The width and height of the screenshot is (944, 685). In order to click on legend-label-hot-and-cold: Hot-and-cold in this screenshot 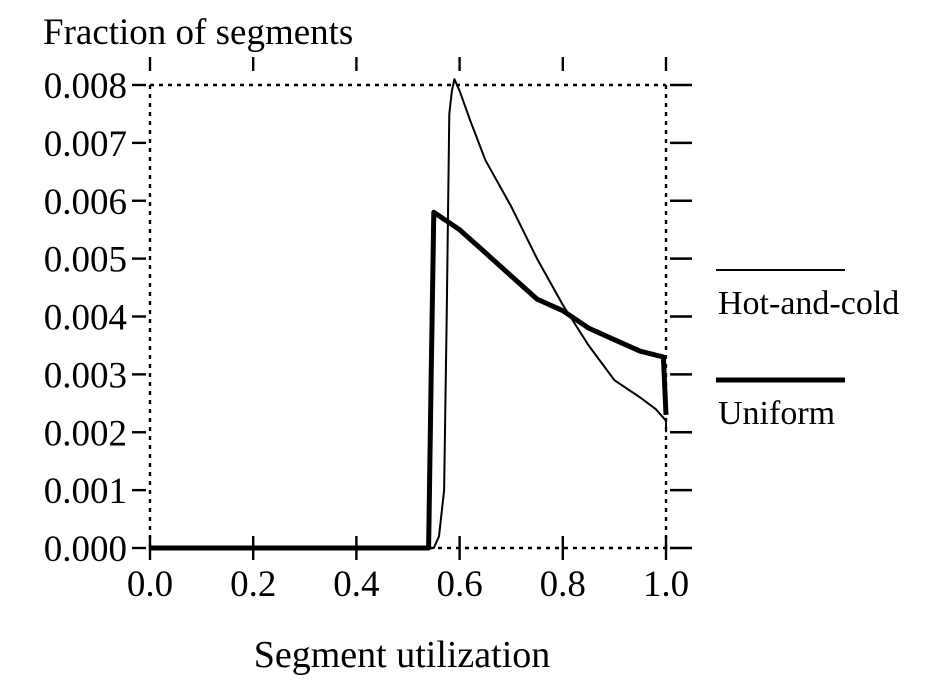, I will do `click(808, 303)`.